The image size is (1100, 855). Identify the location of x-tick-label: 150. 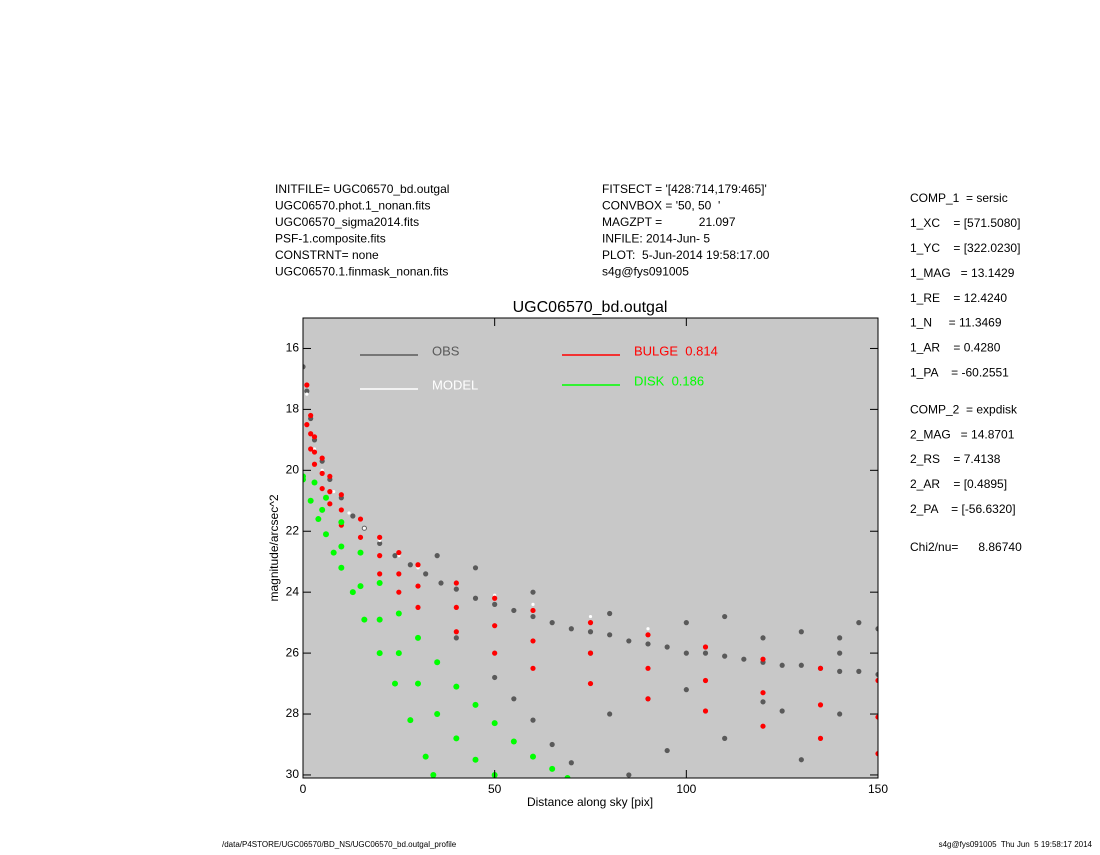
(878, 789).